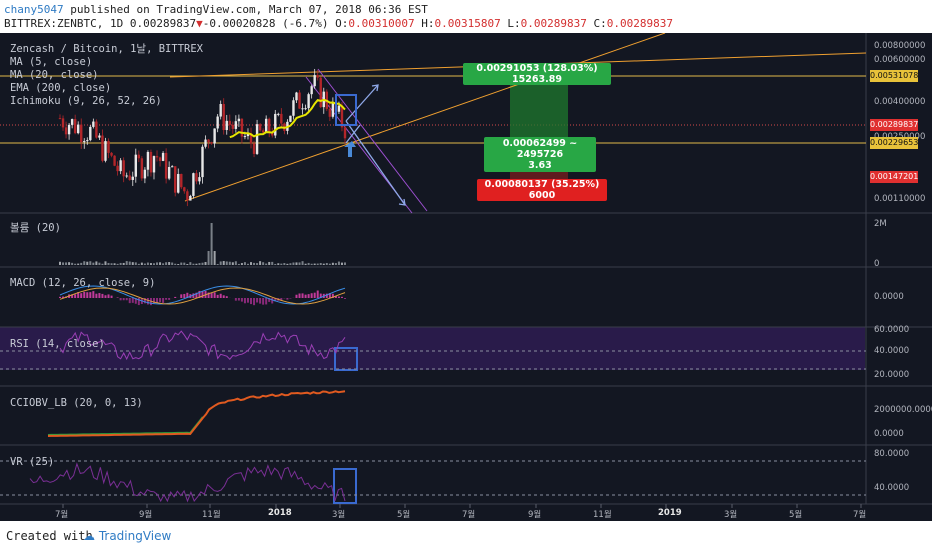 The width and height of the screenshot is (932, 550). What do you see at coordinates (796, 515) in the screenshot?
I see `time-tick-label: 5월` at bounding box center [796, 515].